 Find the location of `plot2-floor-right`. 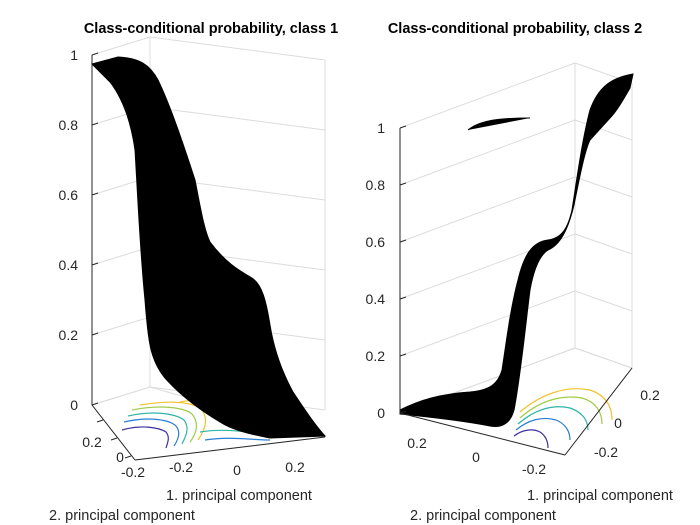

plot2-floor-right is located at coordinates (603, 358).